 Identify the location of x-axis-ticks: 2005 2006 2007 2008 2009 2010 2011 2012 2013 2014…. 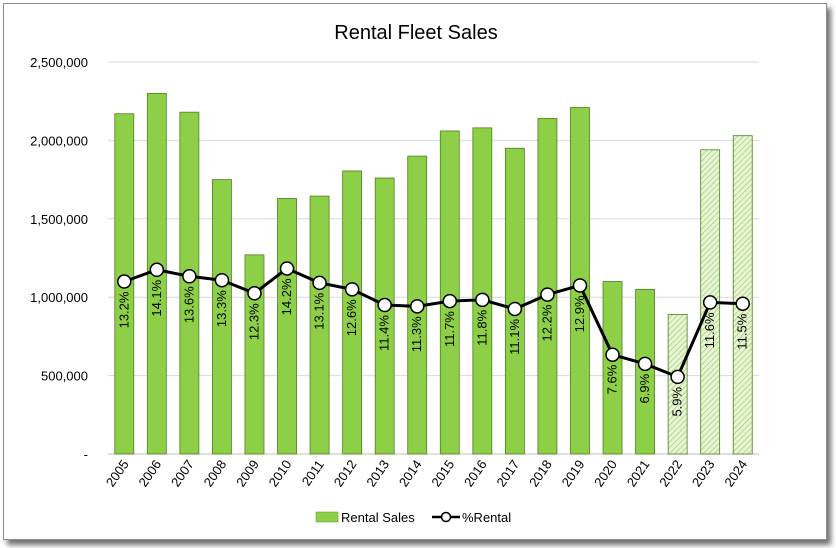
(426, 473).